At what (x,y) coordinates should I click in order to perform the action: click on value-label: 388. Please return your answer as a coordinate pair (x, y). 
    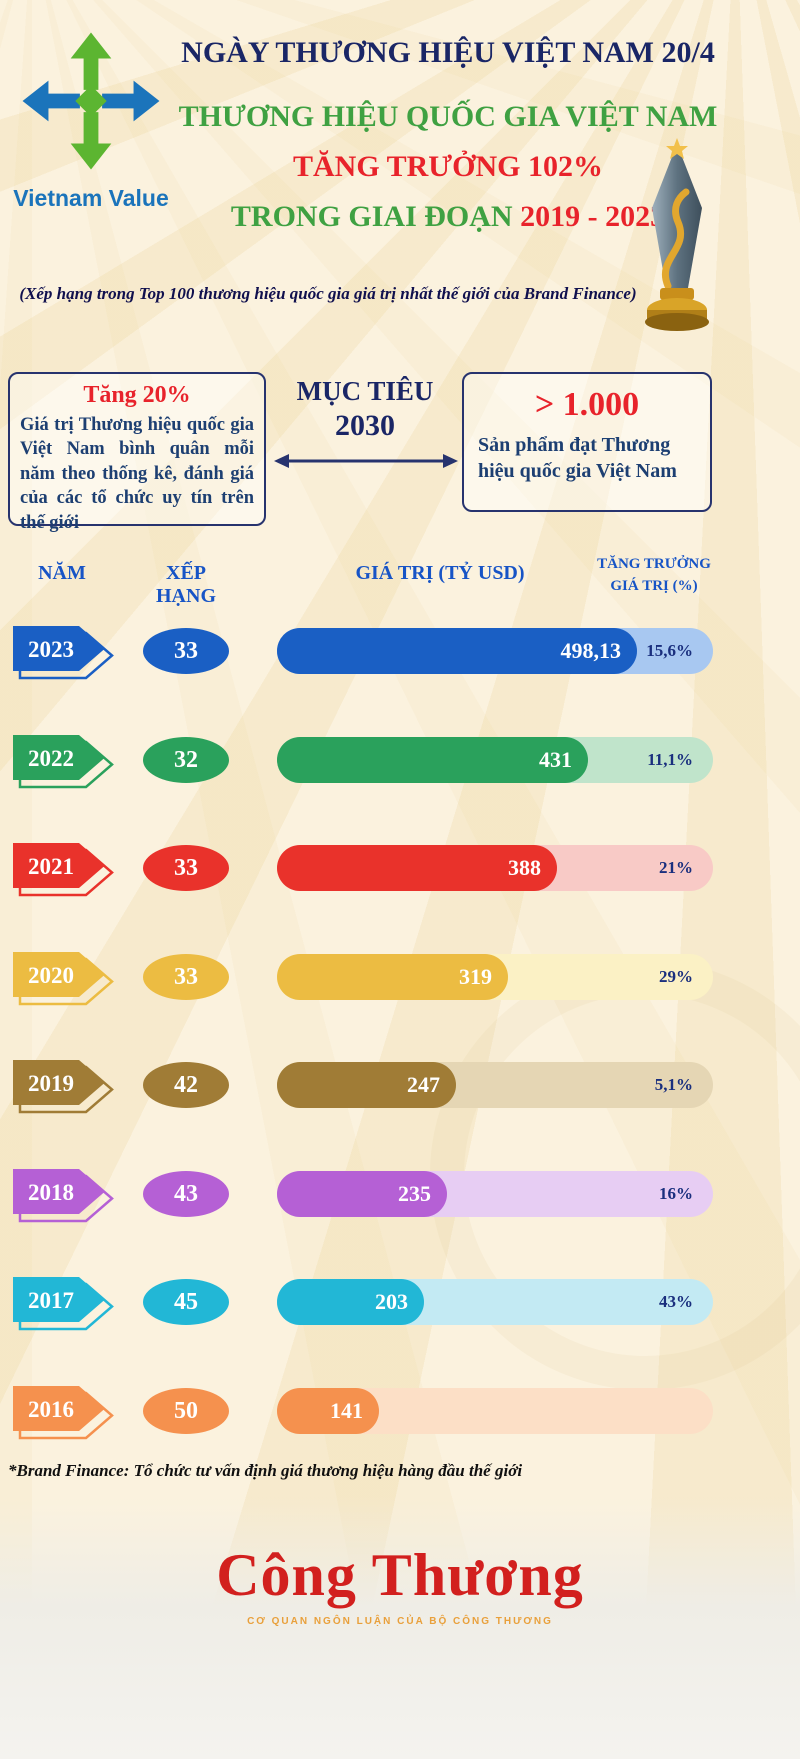
    Looking at the image, I should click on (524, 867).